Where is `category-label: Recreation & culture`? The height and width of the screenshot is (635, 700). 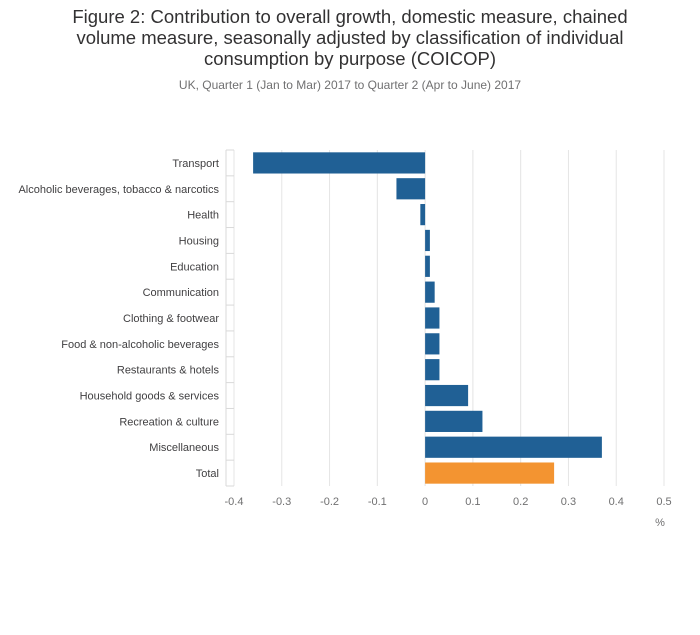
category-label: Recreation & culture is located at coordinates (169, 422).